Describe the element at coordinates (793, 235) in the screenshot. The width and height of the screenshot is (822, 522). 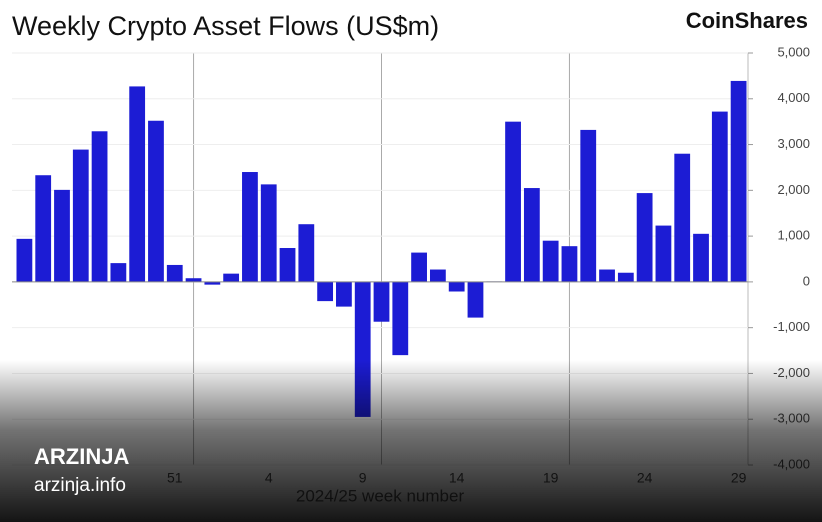
I see `y-tick-label: 1,000` at that location.